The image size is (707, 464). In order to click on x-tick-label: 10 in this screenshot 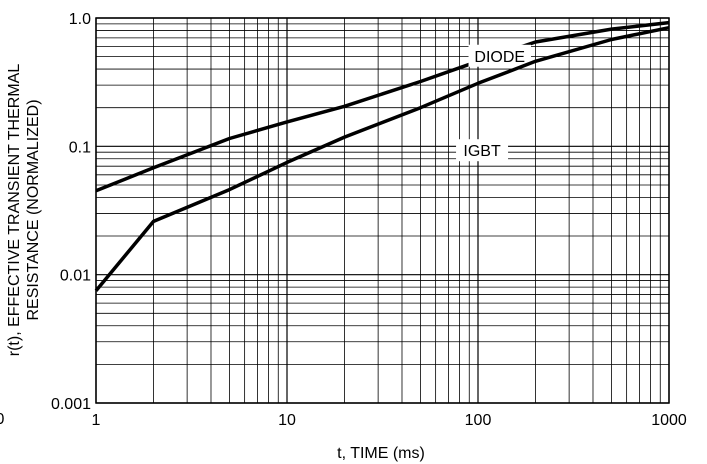, I will do `click(287, 420)`.